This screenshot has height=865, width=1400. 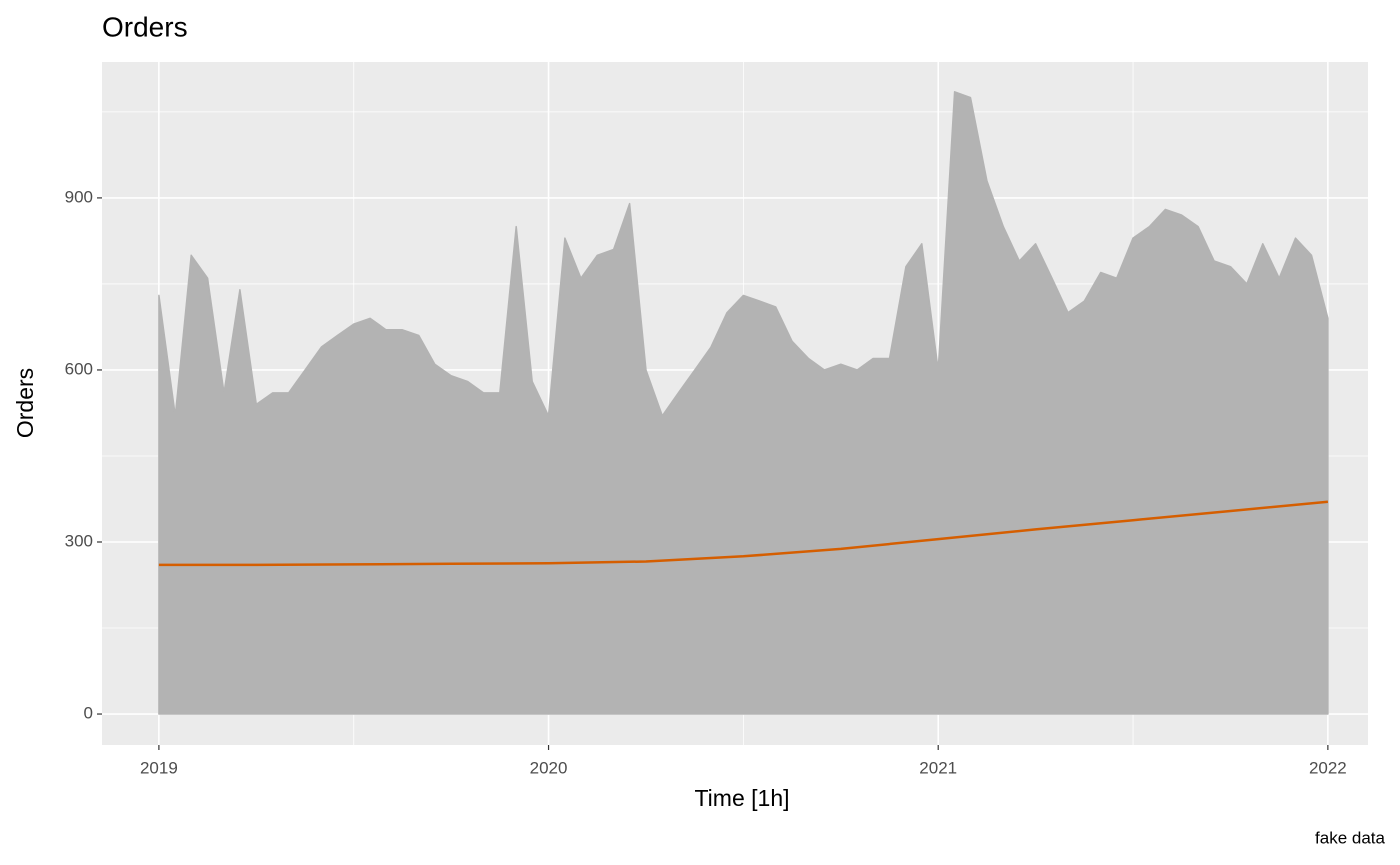 I want to click on caption: fake data, so click(x=1350, y=837).